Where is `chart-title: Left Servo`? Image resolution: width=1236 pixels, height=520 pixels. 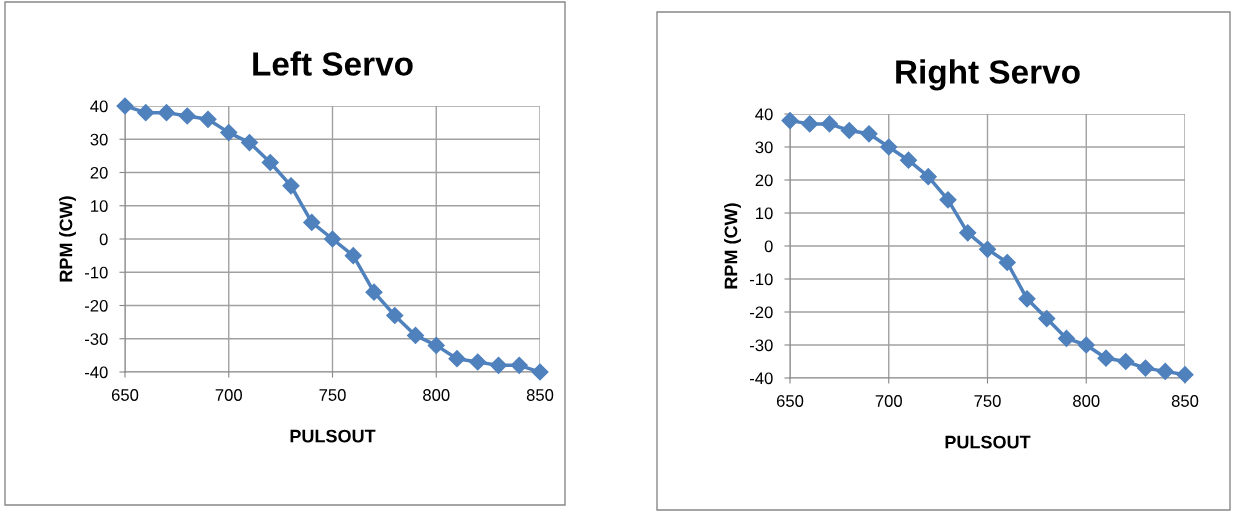 chart-title: Left Servo is located at coordinates (333, 63).